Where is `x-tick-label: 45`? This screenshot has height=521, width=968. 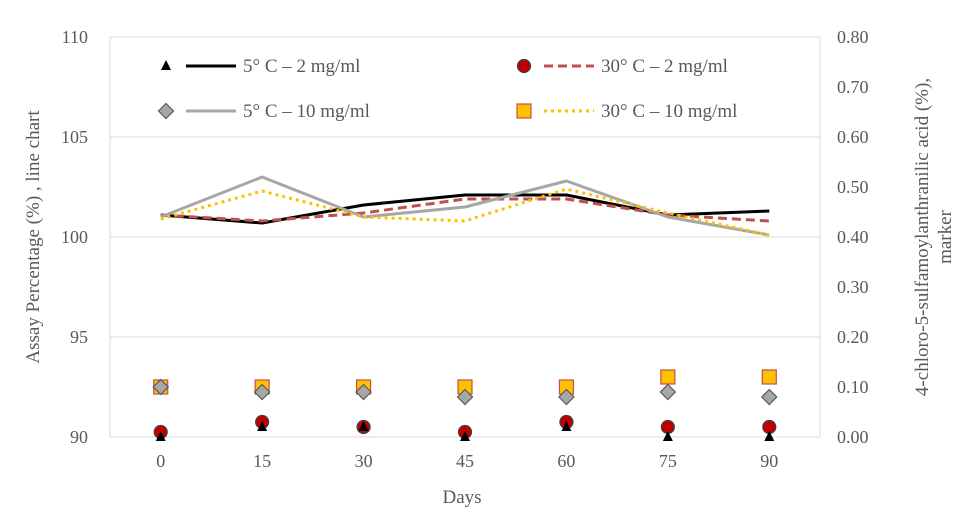 x-tick-label: 45 is located at coordinates (465, 461).